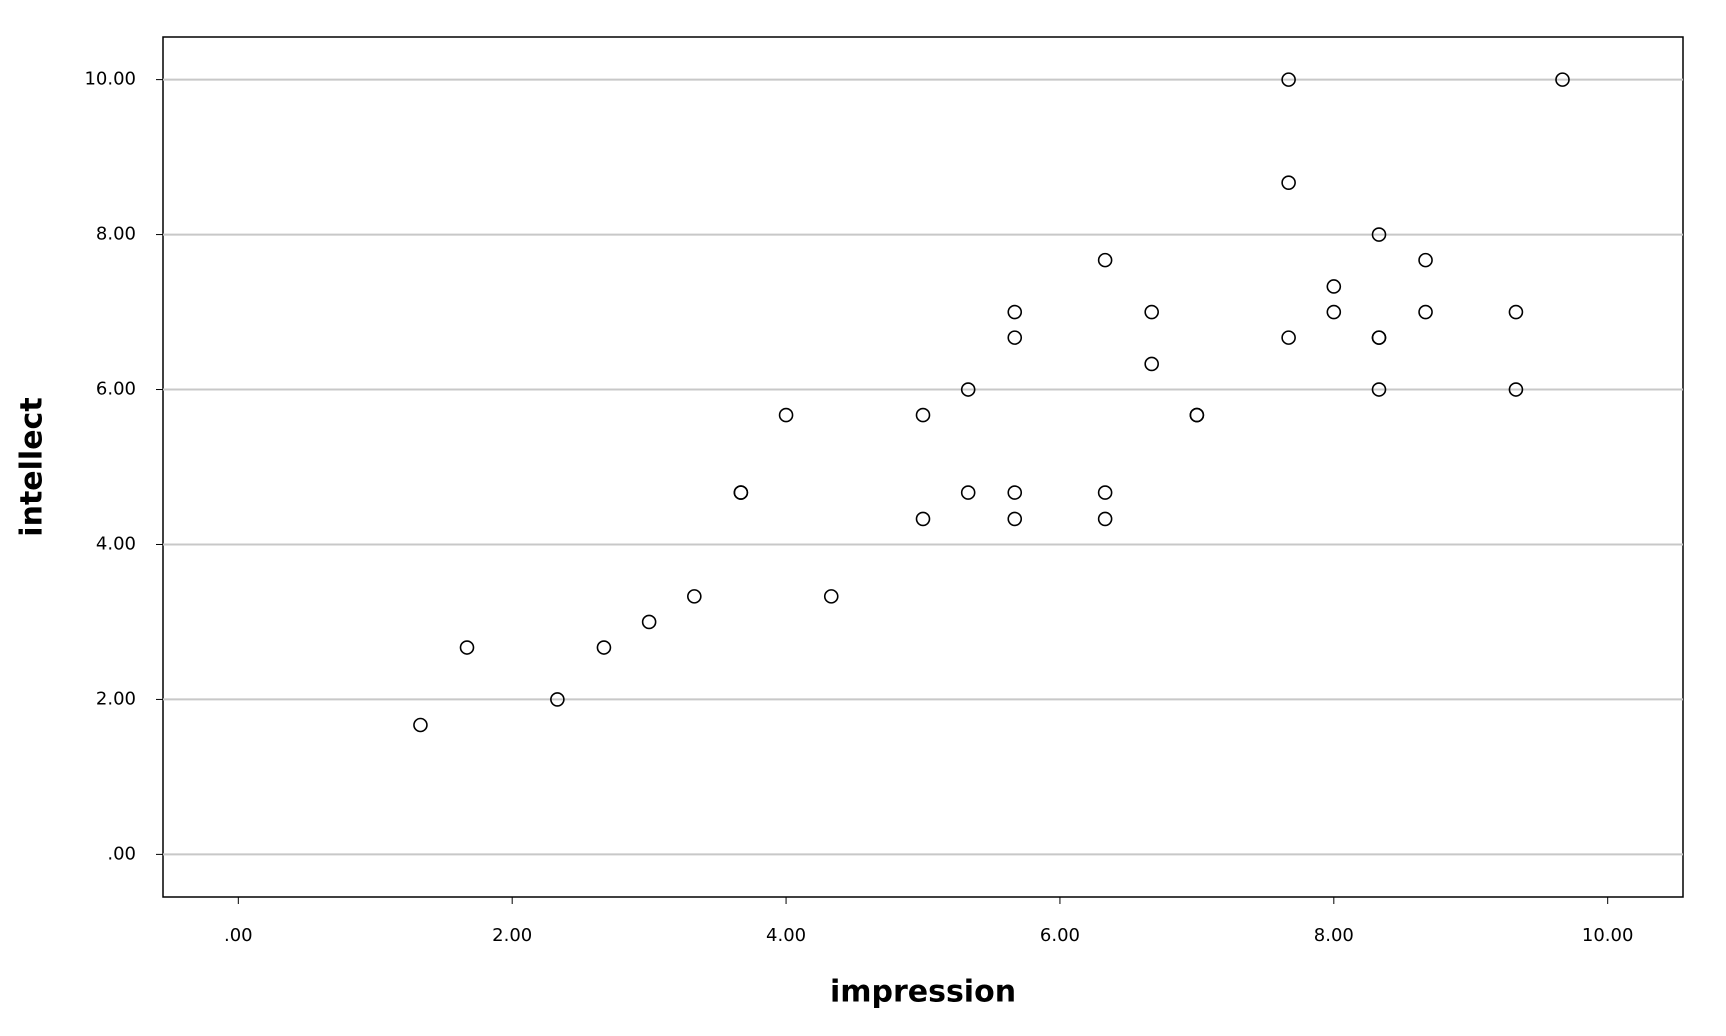 Image resolution: width=1726 pixels, height=1036 pixels. What do you see at coordinates (32, 466) in the screenshot?
I see `y-axis-title: intellect` at bounding box center [32, 466].